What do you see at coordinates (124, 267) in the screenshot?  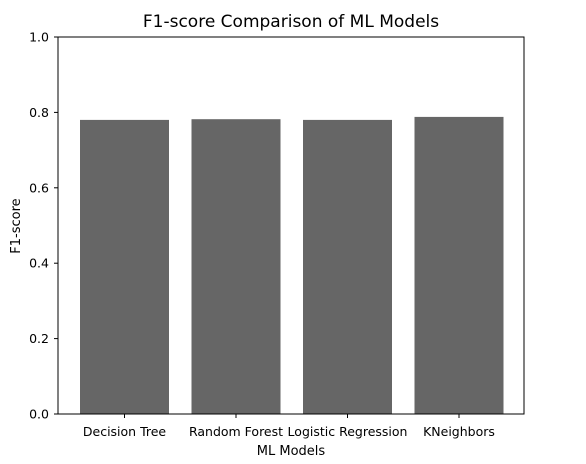 I see `bar-decision-tree` at bounding box center [124, 267].